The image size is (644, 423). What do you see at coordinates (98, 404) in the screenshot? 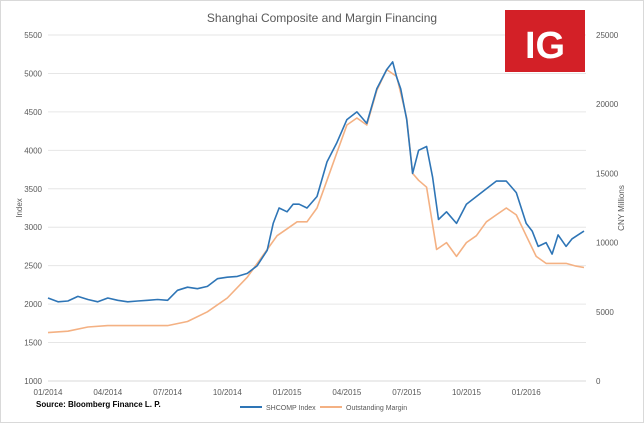
I see `source-note: Source: Bloomberg Finance L. P.` at bounding box center [98, 404].